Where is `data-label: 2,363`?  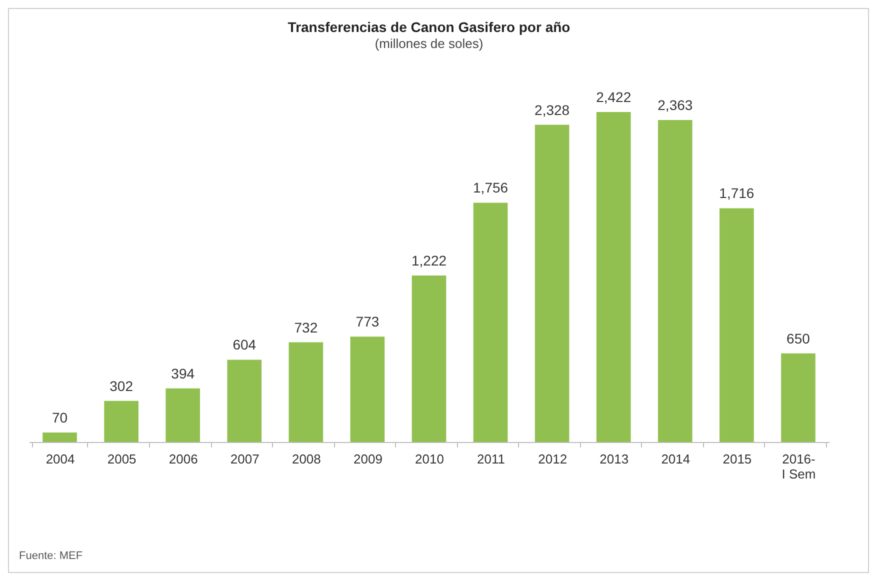
data-label: 2,363 is located at coordinates (675, 105).